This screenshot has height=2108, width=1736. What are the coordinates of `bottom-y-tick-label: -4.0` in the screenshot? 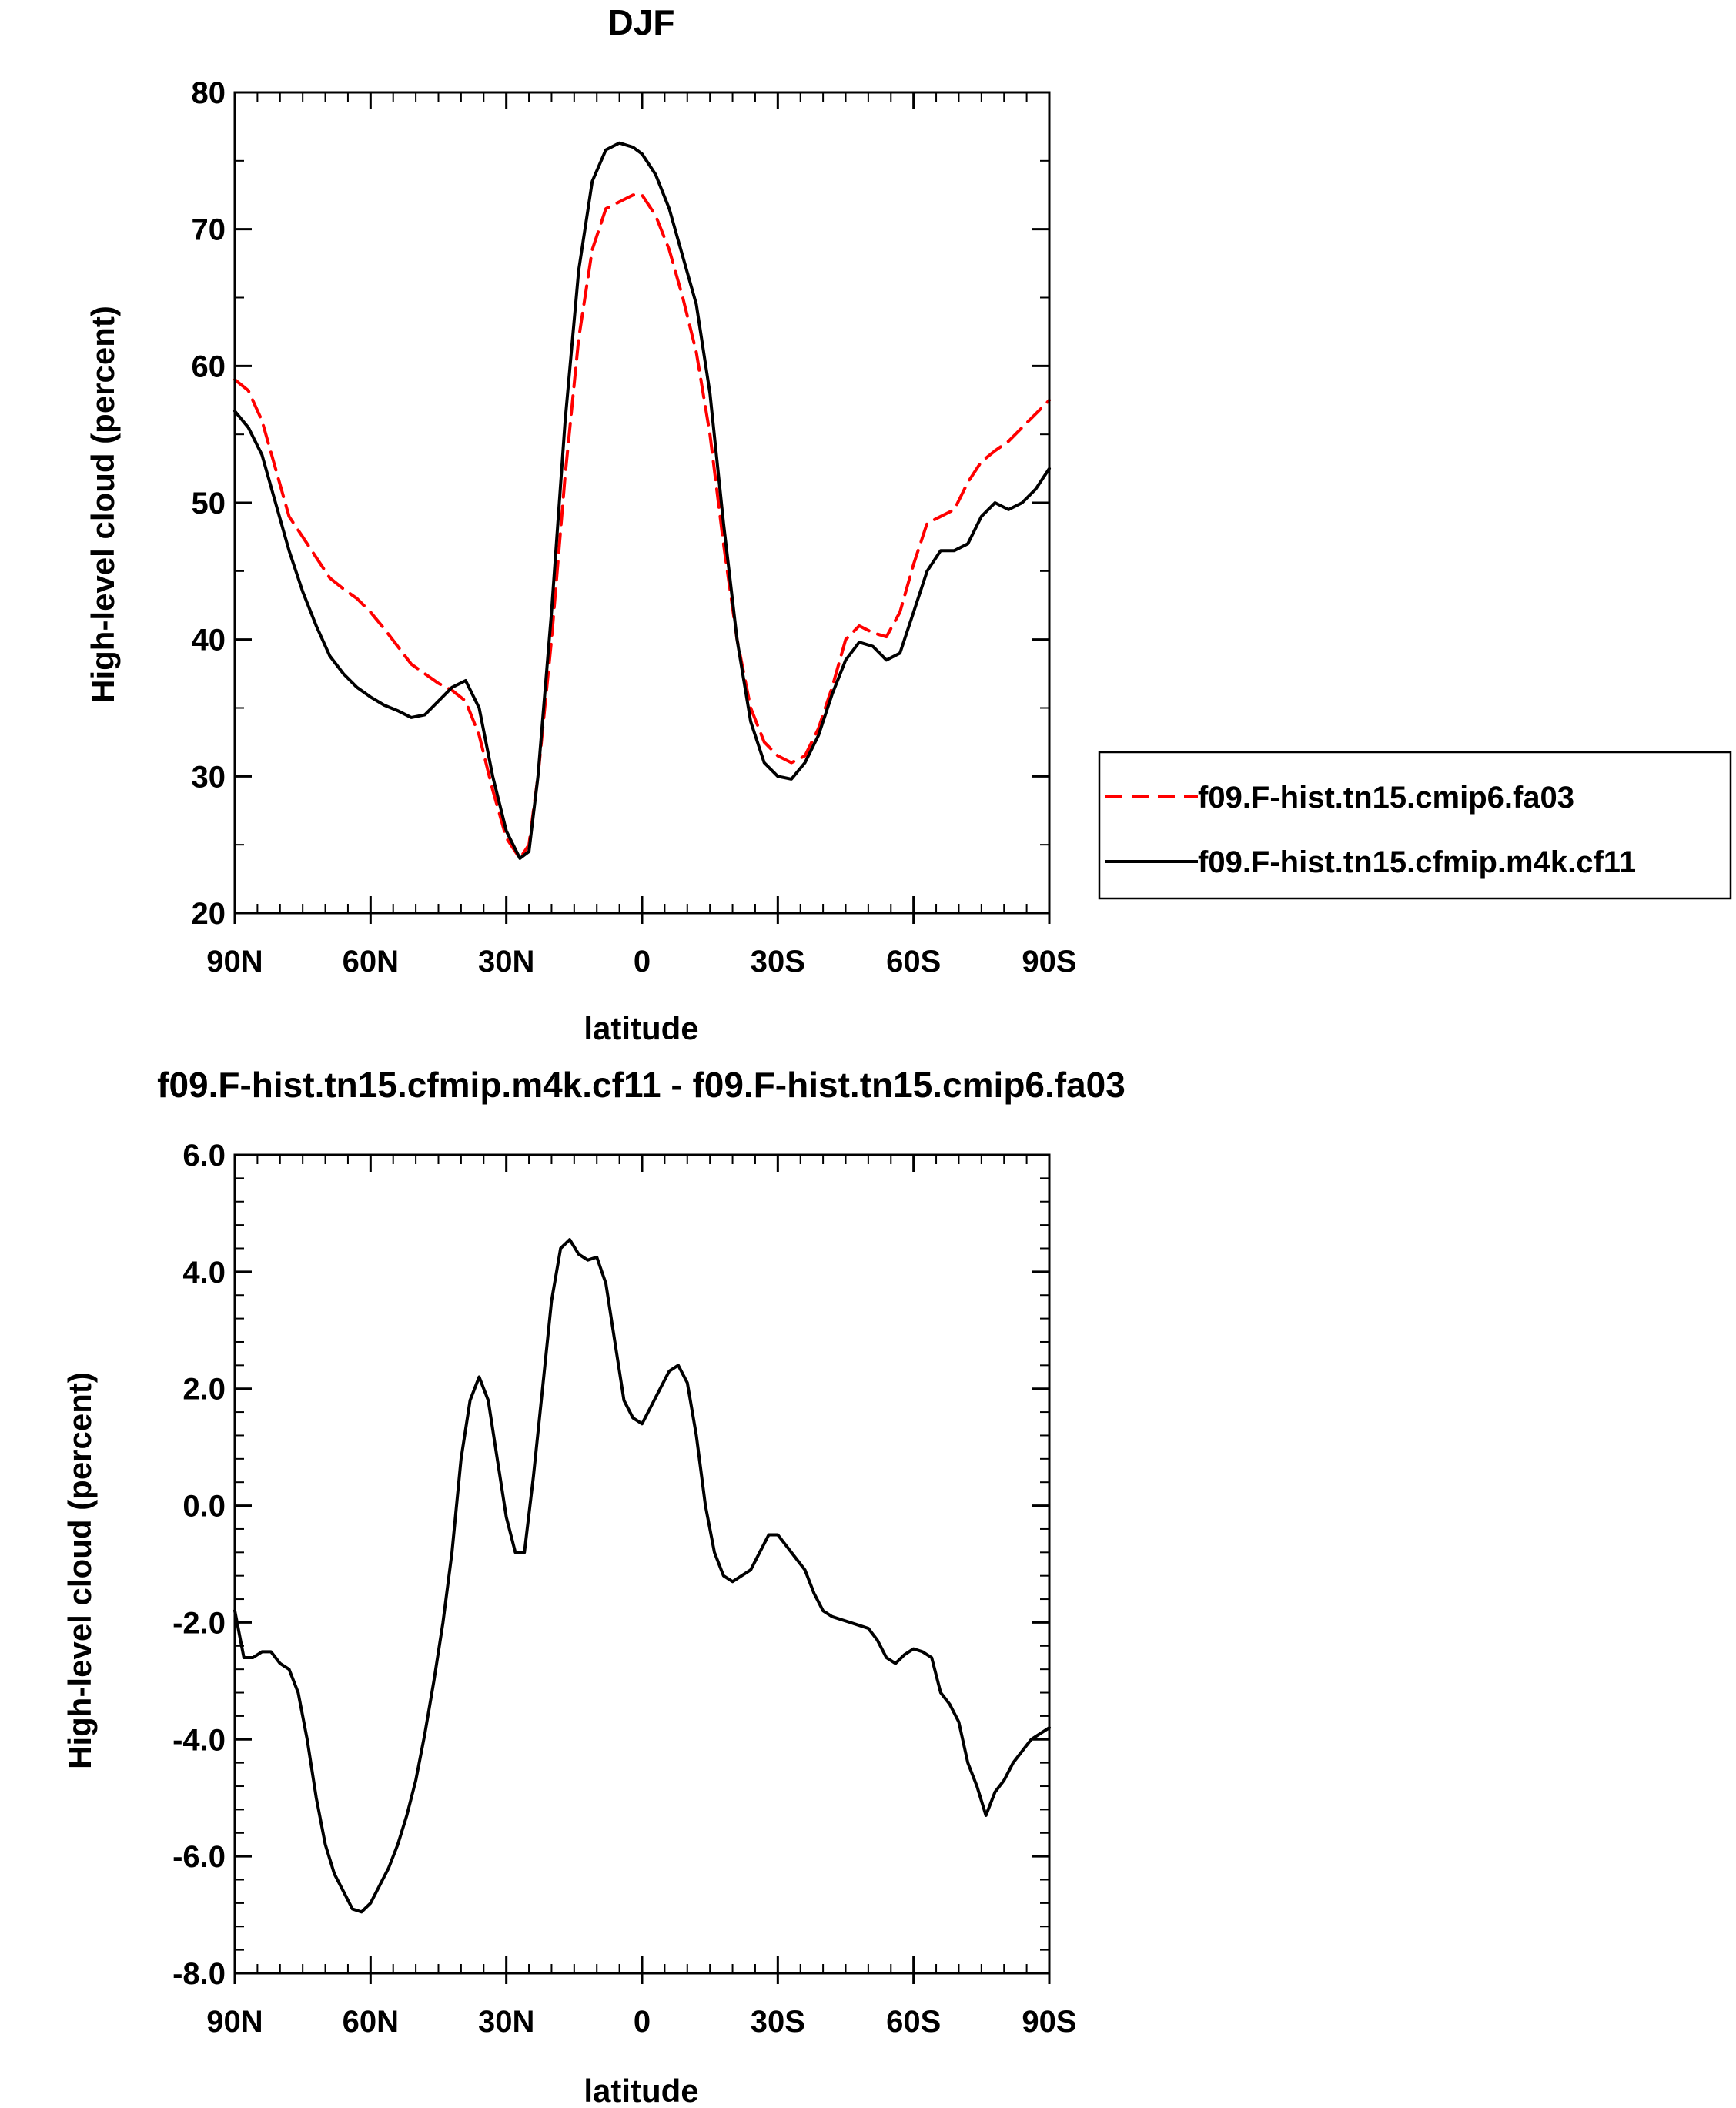 It's located at (199, 1740).